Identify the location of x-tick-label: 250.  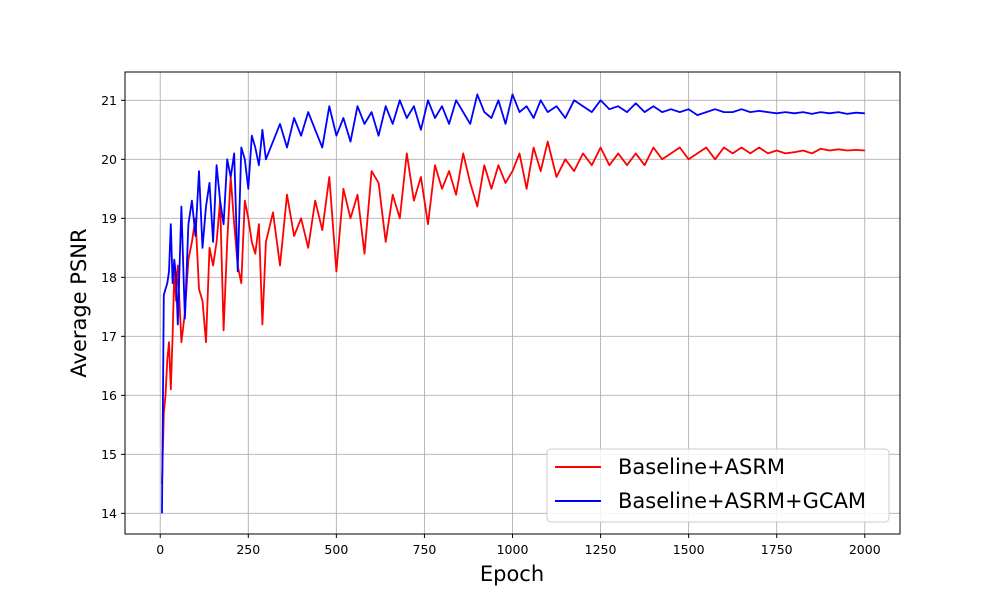
(248, 549).